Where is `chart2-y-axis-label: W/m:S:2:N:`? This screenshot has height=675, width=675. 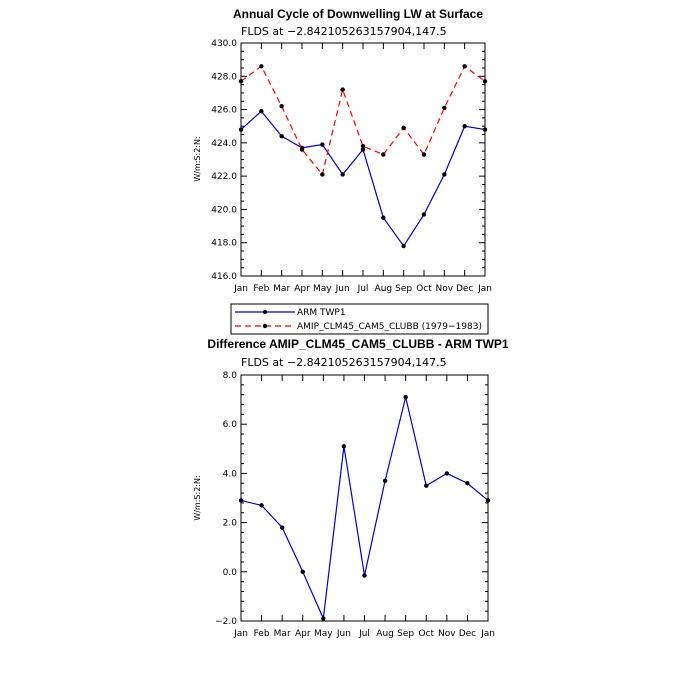
chart2-y-axis-label: W/m:S:2:N: is located at coordinates (197, 497).